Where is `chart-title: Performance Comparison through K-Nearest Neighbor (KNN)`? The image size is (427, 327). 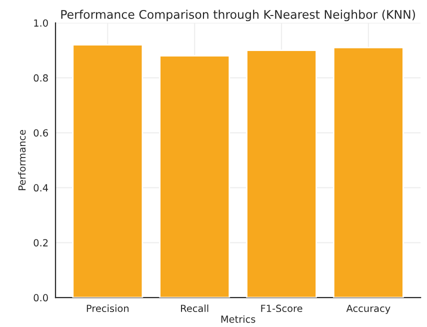
chart-title: Performance Comparison through K-Nearest Neighbor (KNN) is located at coordinates (238, 16).